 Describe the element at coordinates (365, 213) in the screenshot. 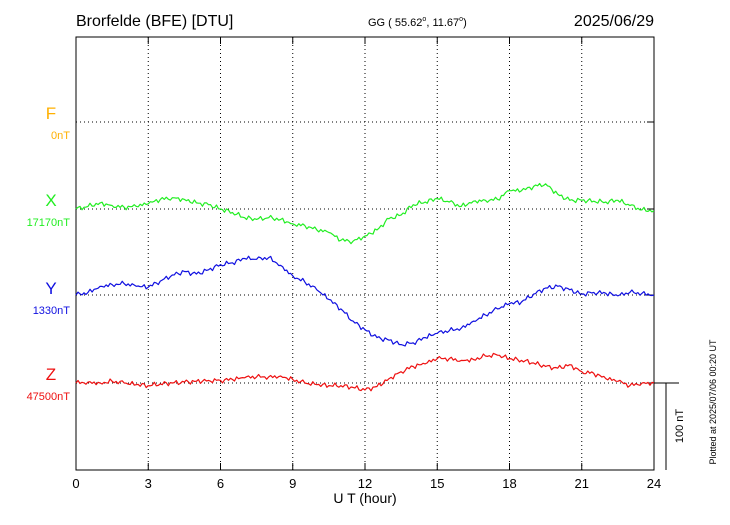

I see `trace-x` at that location.